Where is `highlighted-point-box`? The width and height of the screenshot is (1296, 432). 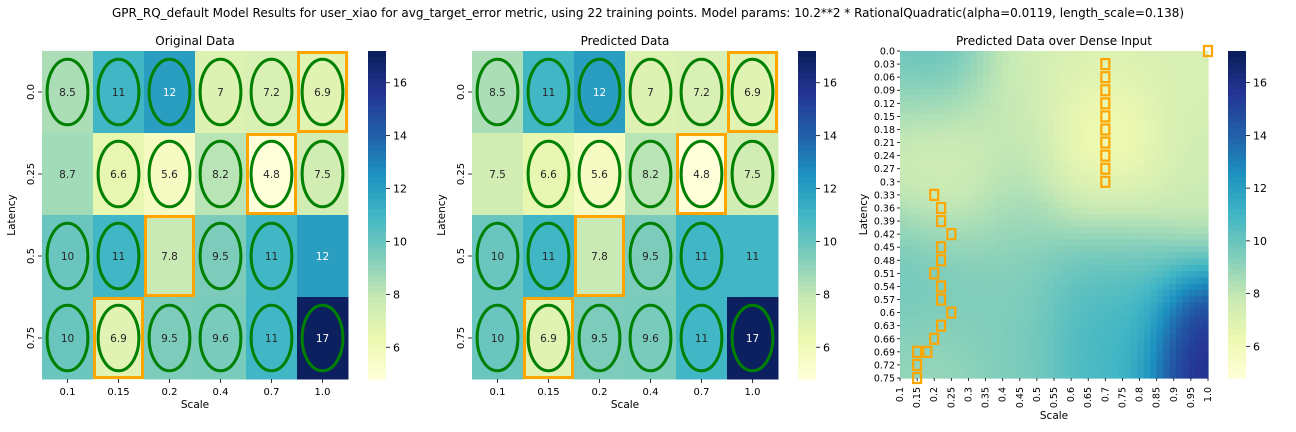
highlighted-point-box is located at coordinates (1105, 129).